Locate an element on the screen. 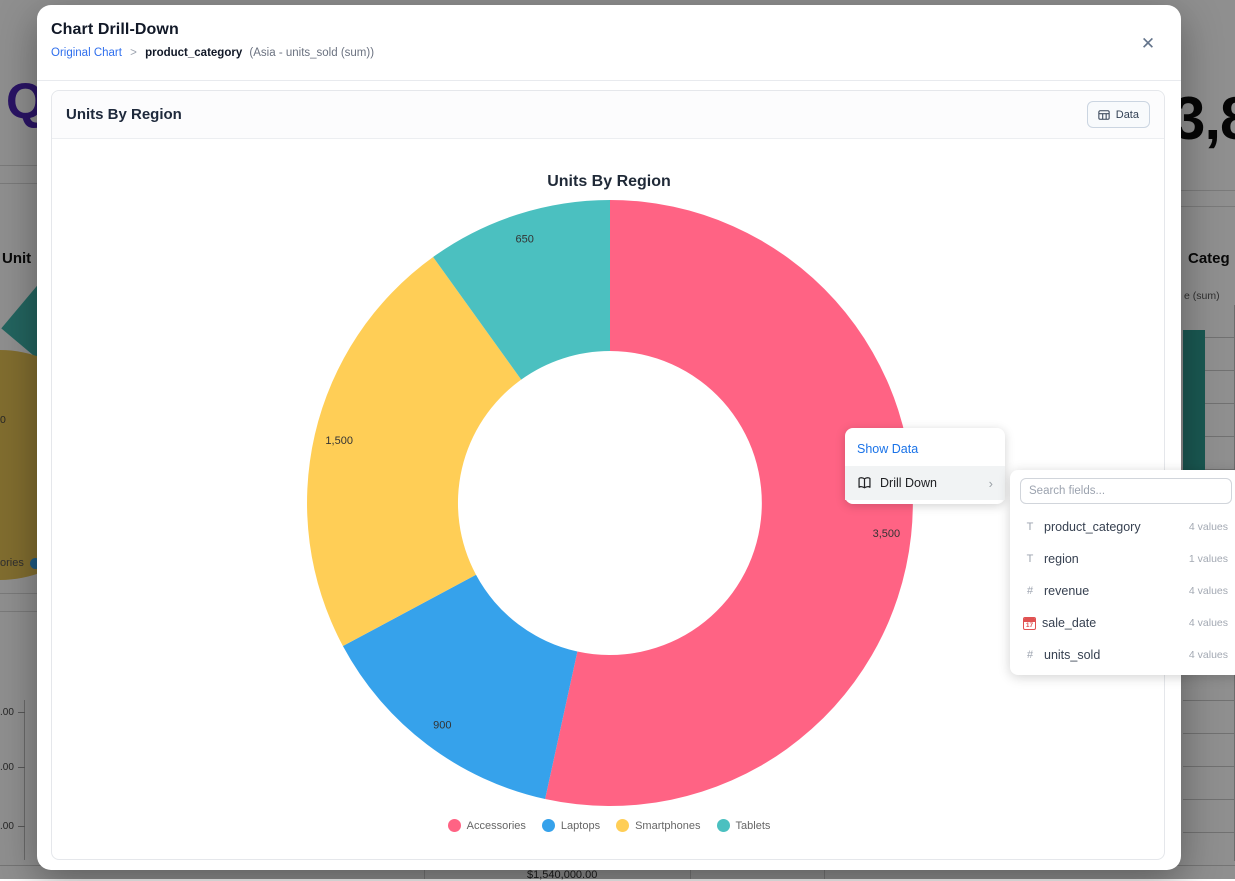  kpi-big-number: 3,8 is located at coordinates (1203, 118).